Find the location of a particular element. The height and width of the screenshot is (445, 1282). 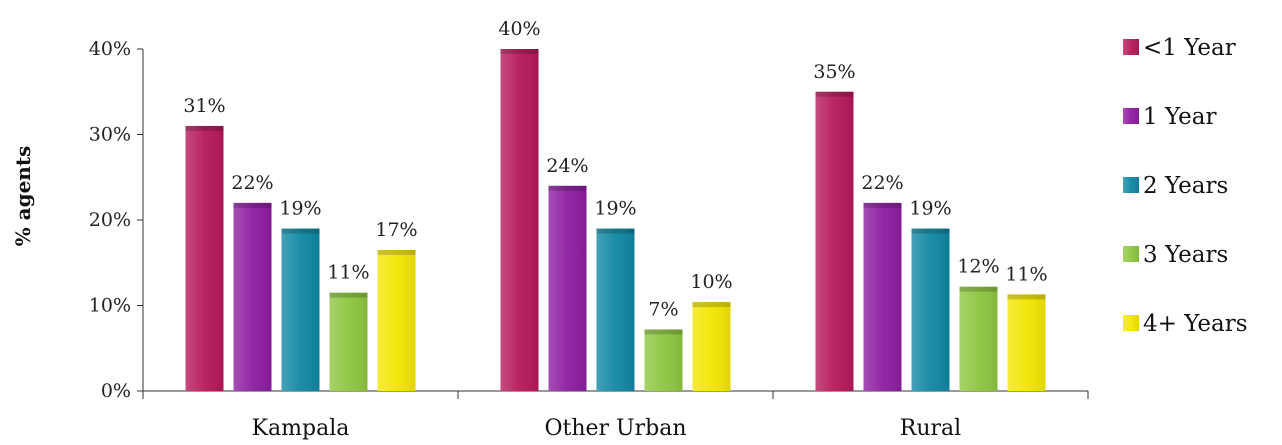

legend-label: 4+ Years is located at coordinates (1195, 324).